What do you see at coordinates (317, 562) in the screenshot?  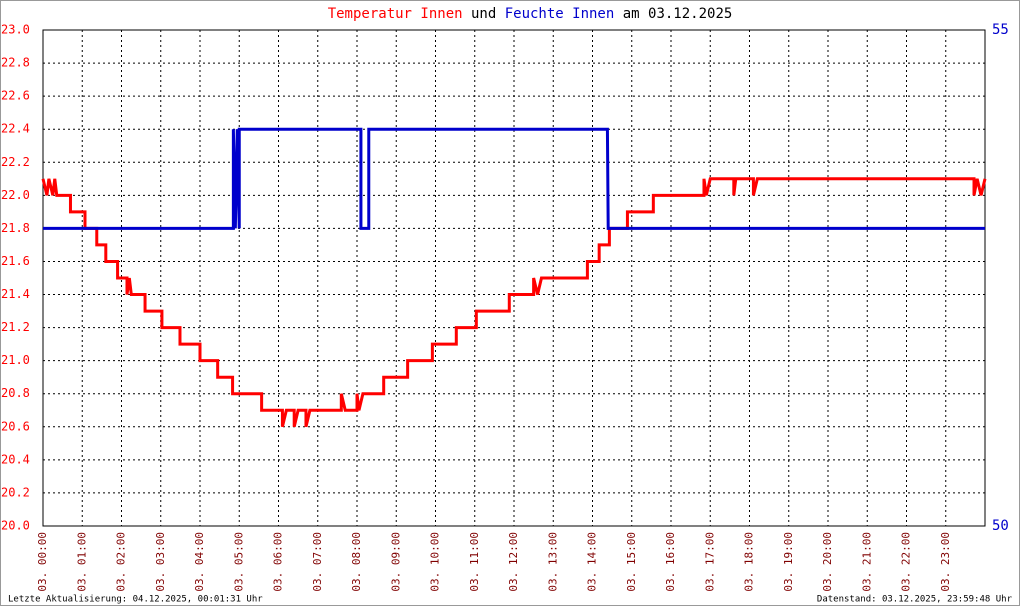 I see `x-tick-label: 03. 07:00` at bounding box center [317, 562].